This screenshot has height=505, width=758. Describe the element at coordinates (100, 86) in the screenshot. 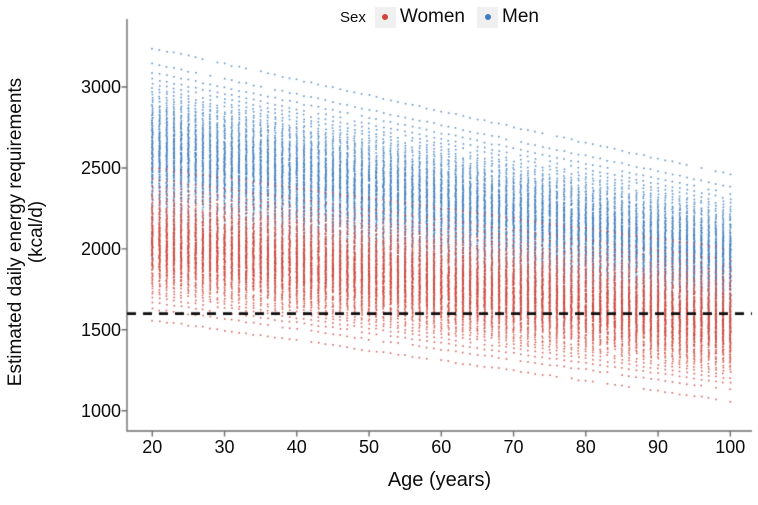

I see `y-tick-label: 3000` at that location.